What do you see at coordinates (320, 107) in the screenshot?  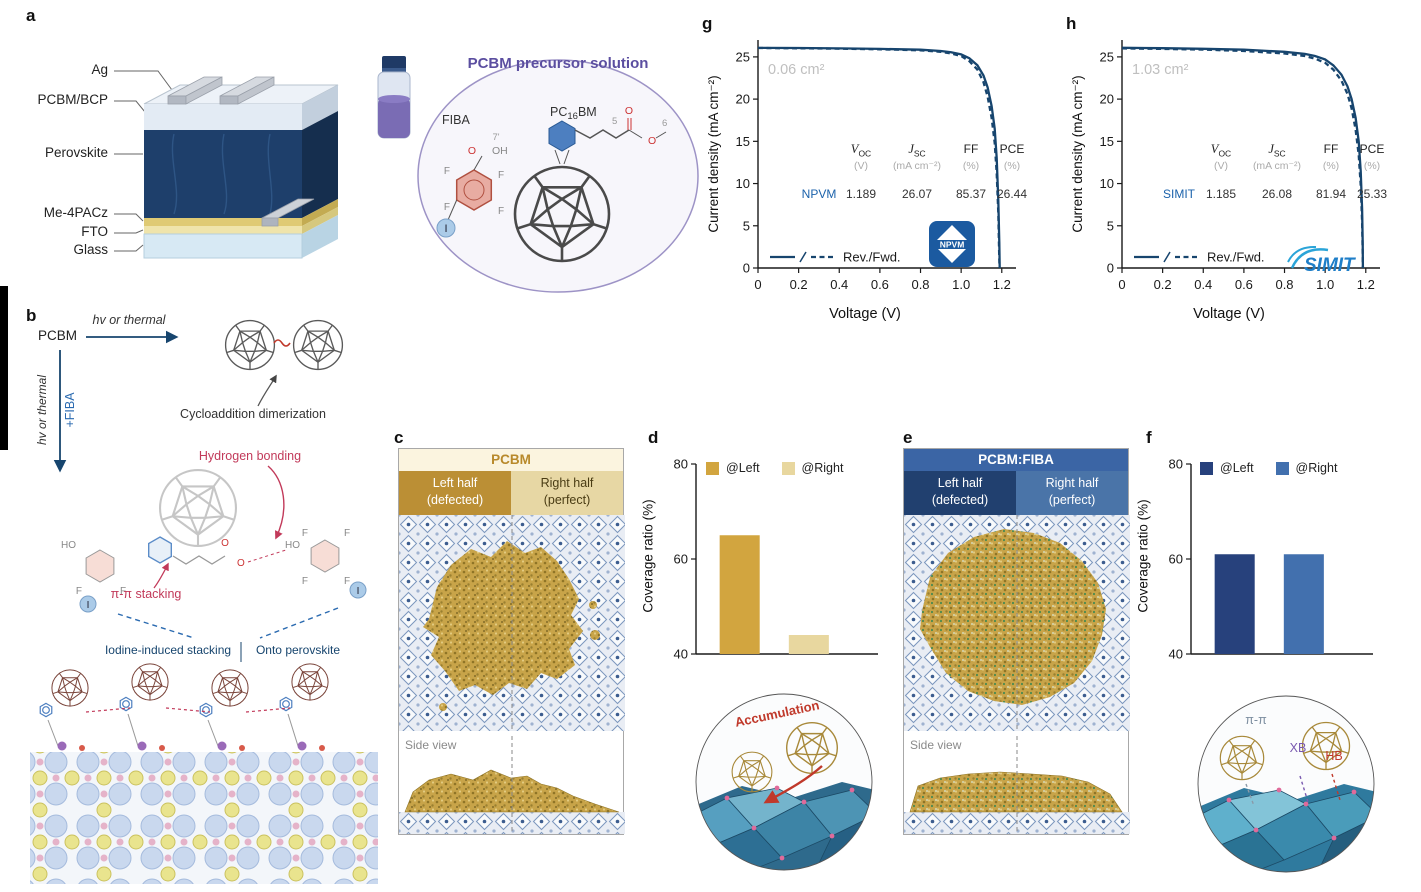 I see `pcbm-bcp-side` at bounding box center [320, 107].